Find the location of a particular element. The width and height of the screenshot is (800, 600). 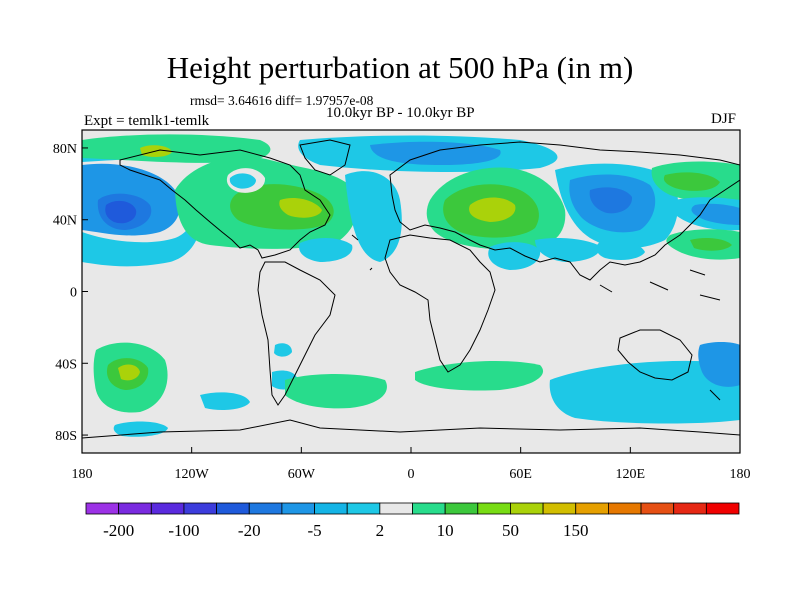

coastline-australia is located at coordinates (655, 355).